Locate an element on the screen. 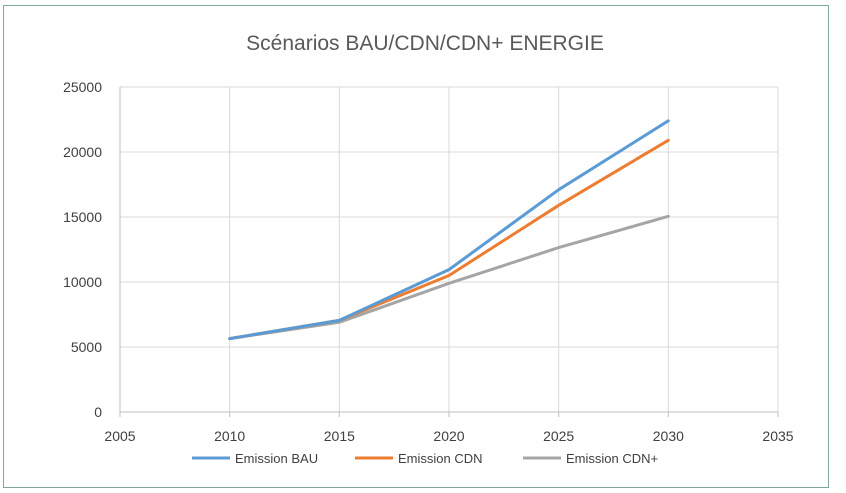 This screenshot has width=846, height=493. x-axis-ticks: 2005 2010 2015 2020 2025 2030 2035 is located at coordinates (448, 436).